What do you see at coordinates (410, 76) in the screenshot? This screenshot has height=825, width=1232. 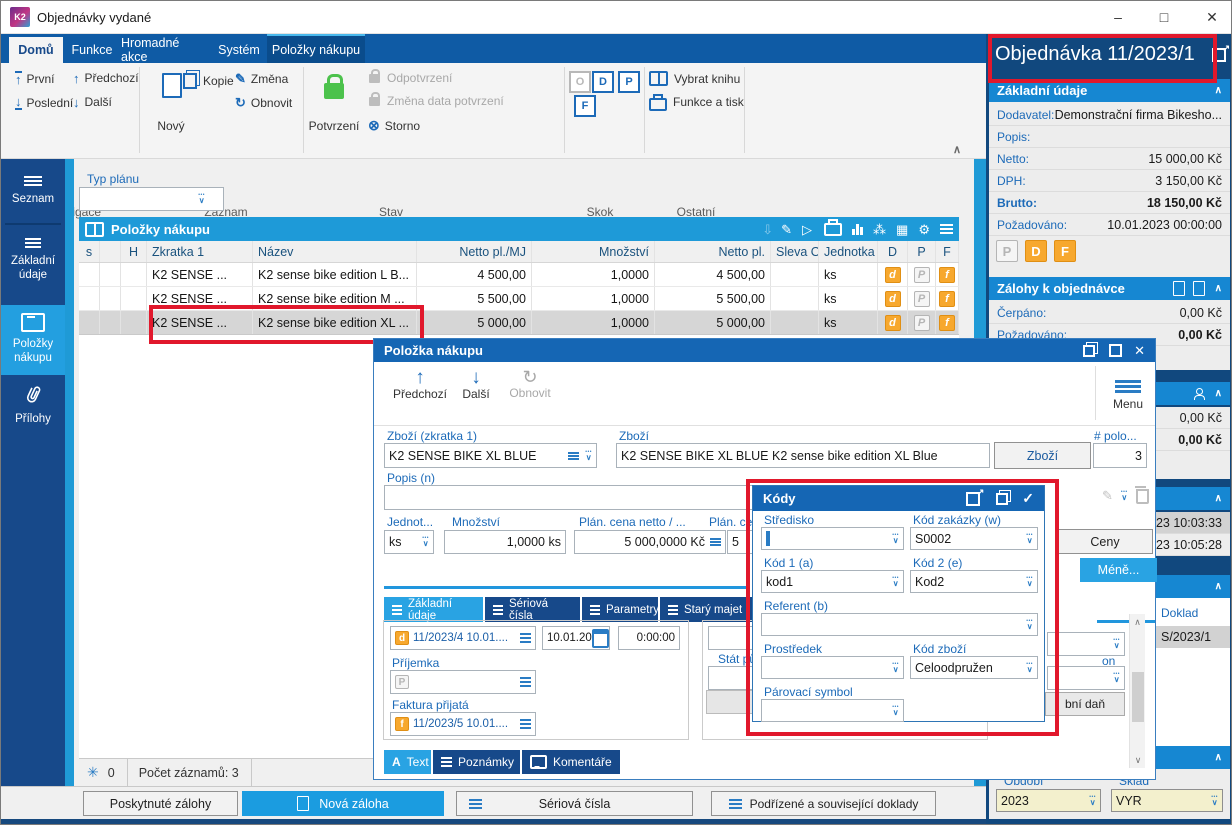 I see `ribbon-unconfirm-button: Odpotvrzení` at bounding box center [410, 76].